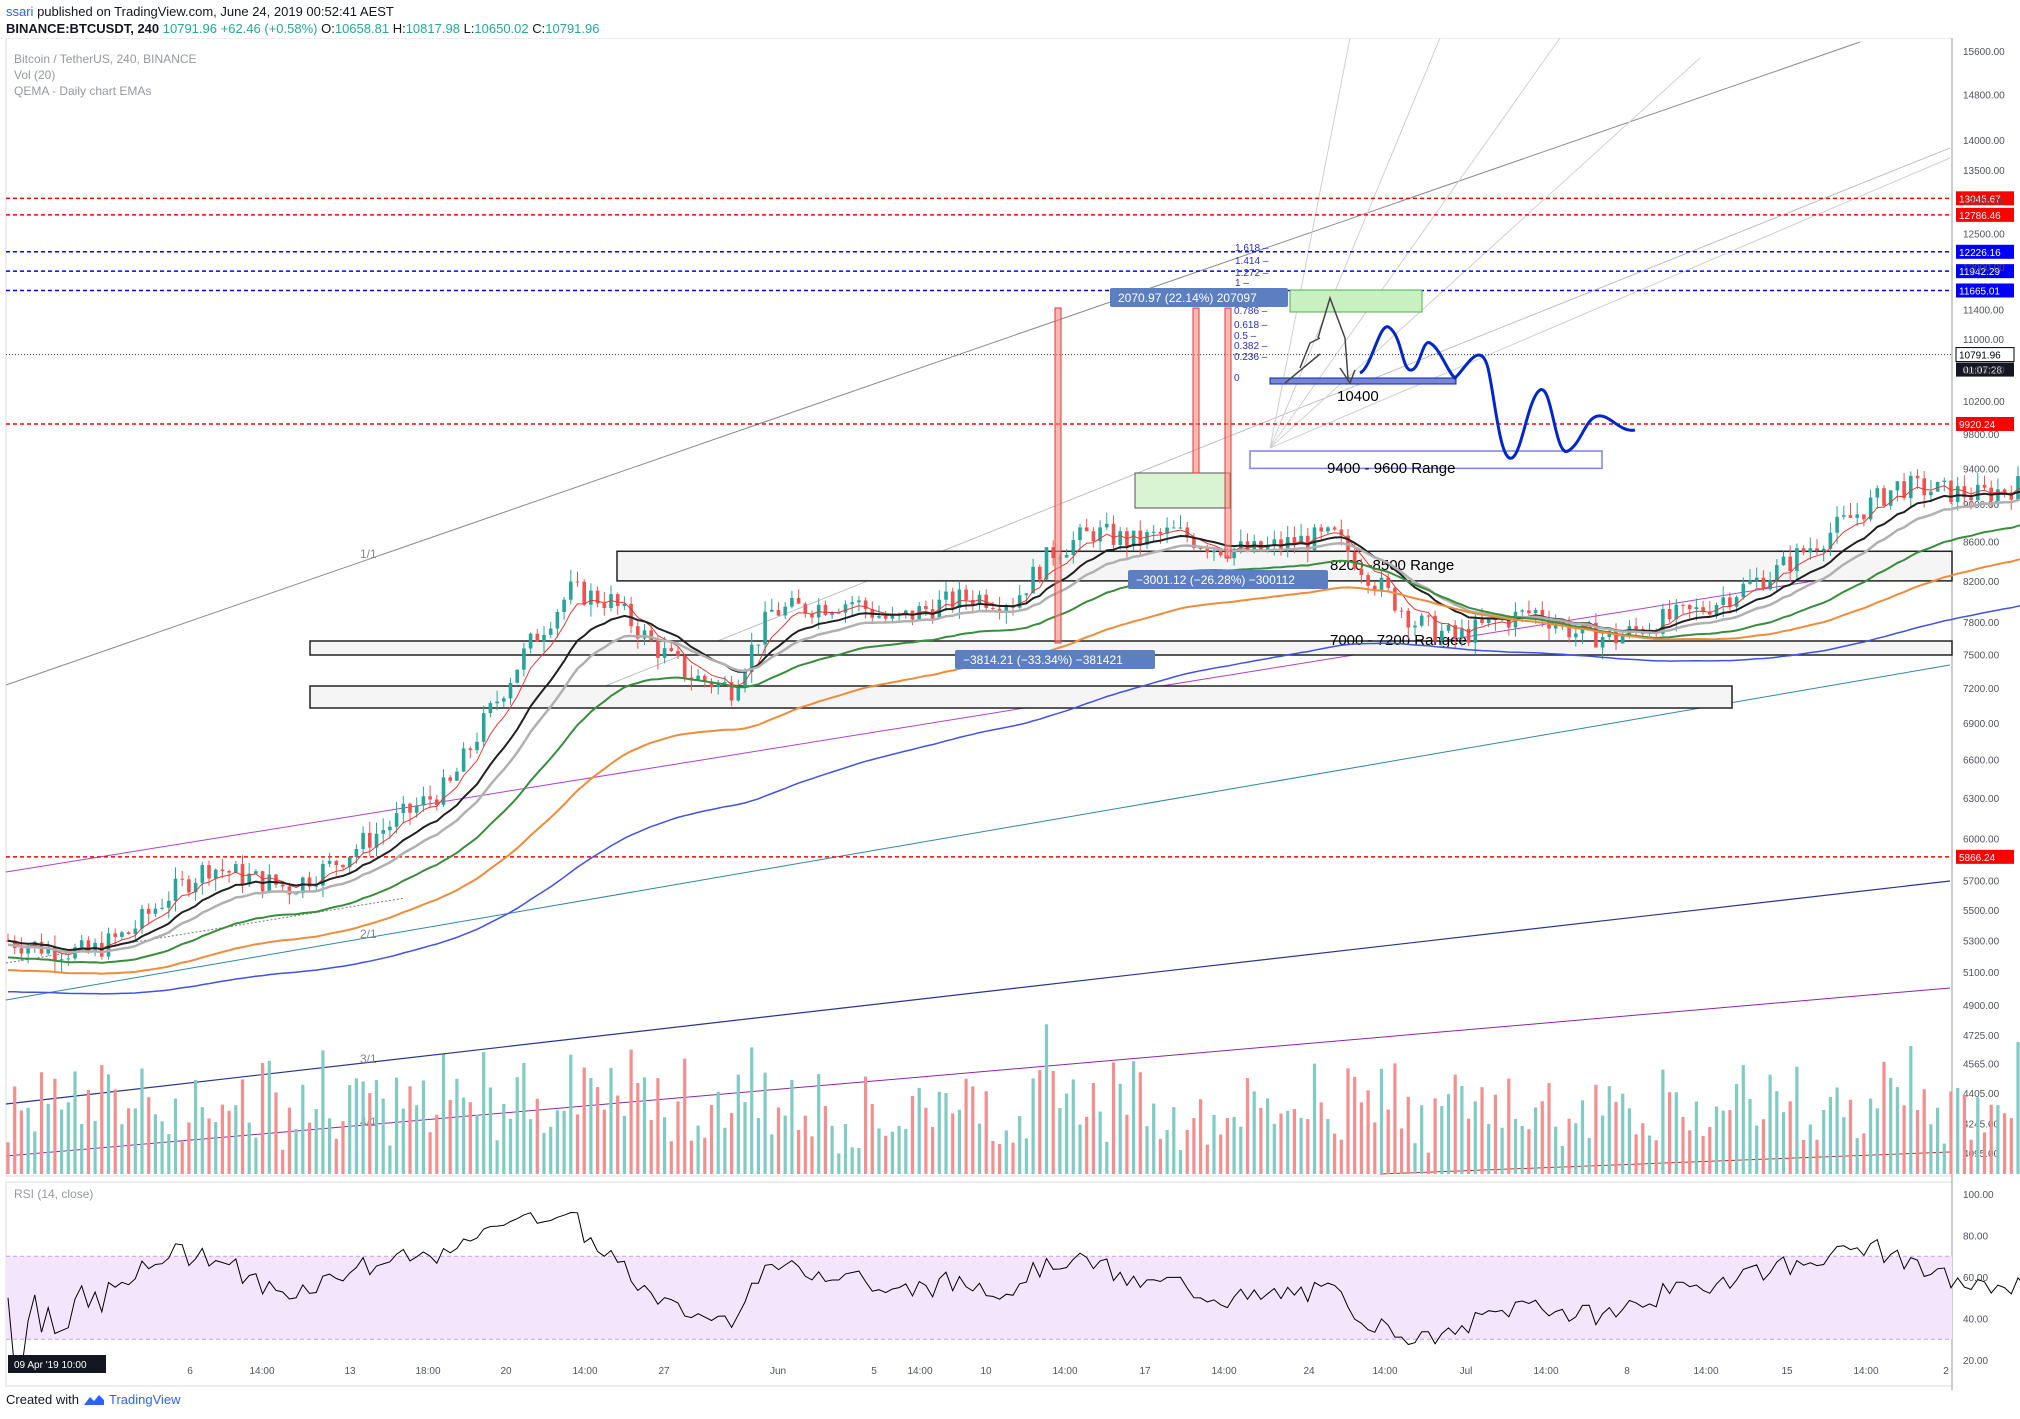 This screenshot has height=1419, width=2020. Describe the element at coordinates (399, 28) in the screenshot. I see `high-label: H:` at that location.